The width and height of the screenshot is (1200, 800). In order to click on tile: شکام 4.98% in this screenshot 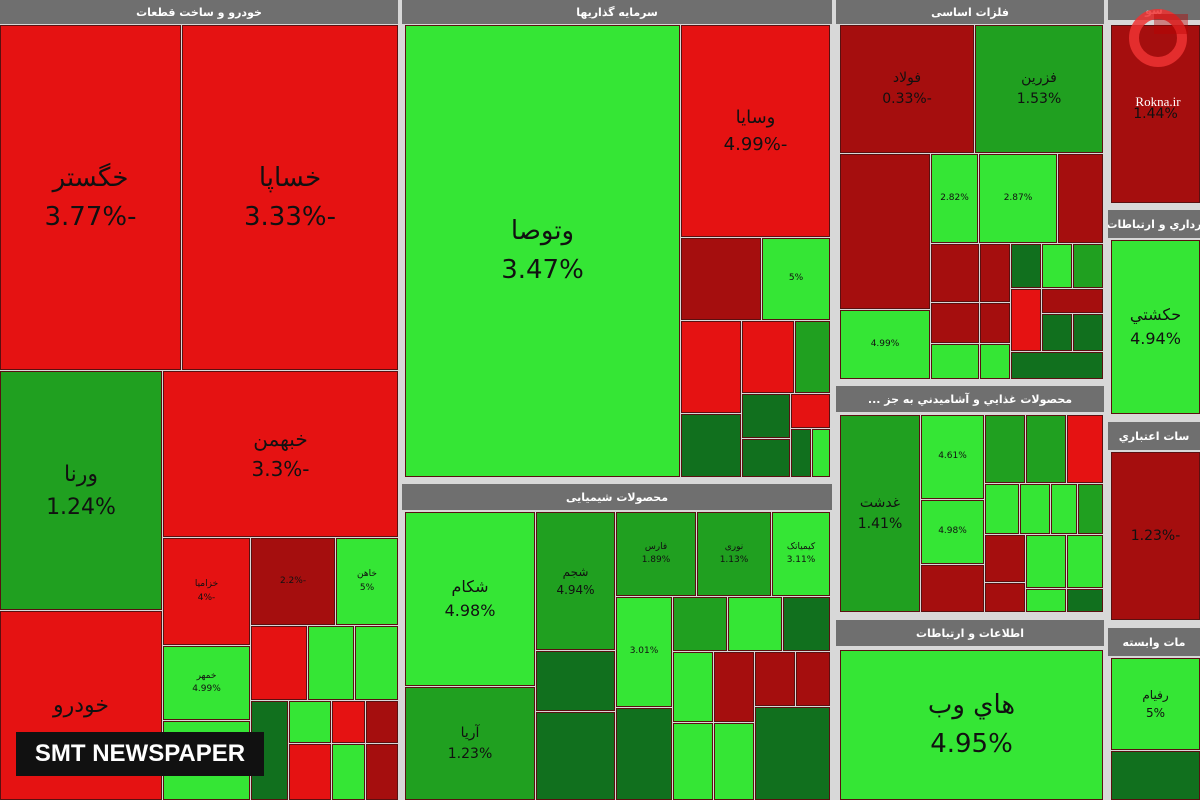, I will do `click(470, 599)`.